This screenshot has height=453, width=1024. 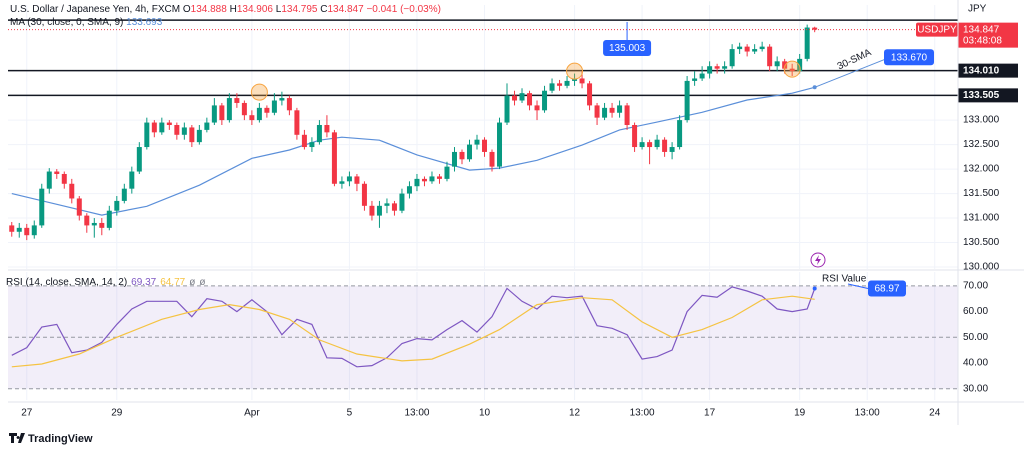 What do you see at coordinates (403, 9) in the screenshot?
I see `change: −0.041 (−0.03%)` at bounding box center [403, 9].